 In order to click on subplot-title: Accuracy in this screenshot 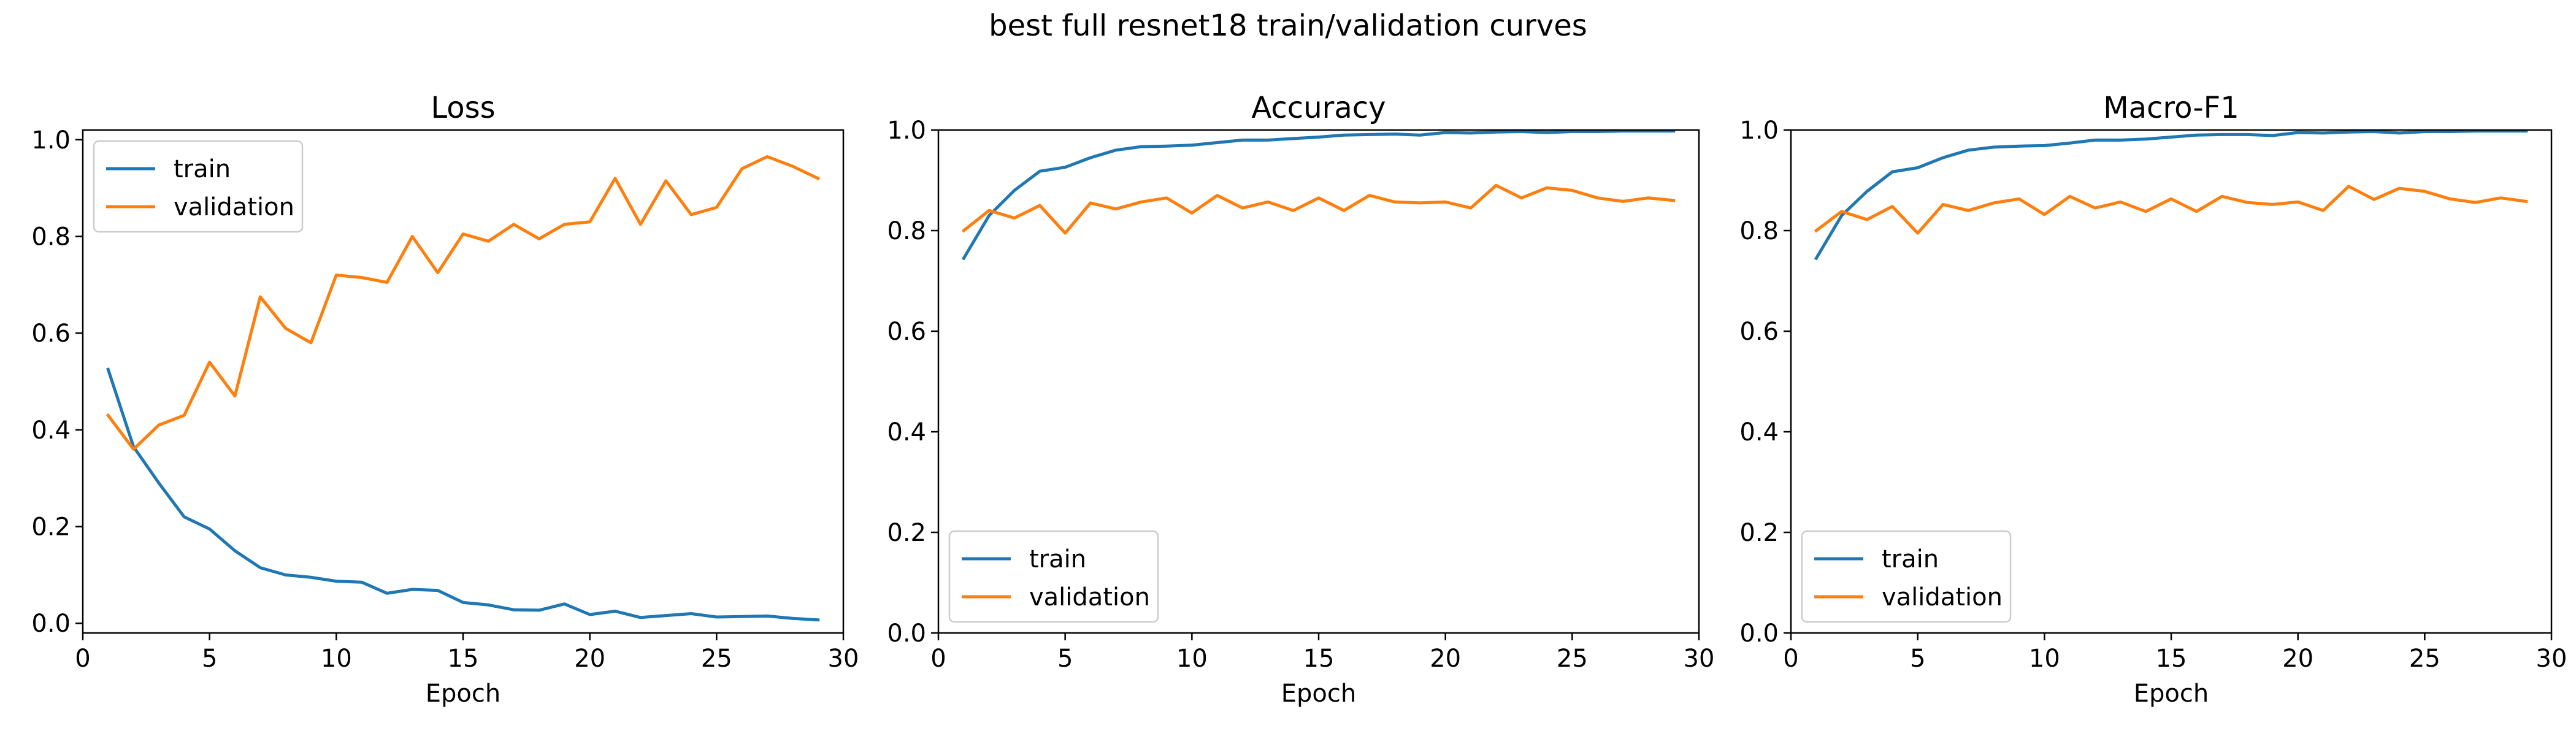, I will do `click(1318, 108)`.